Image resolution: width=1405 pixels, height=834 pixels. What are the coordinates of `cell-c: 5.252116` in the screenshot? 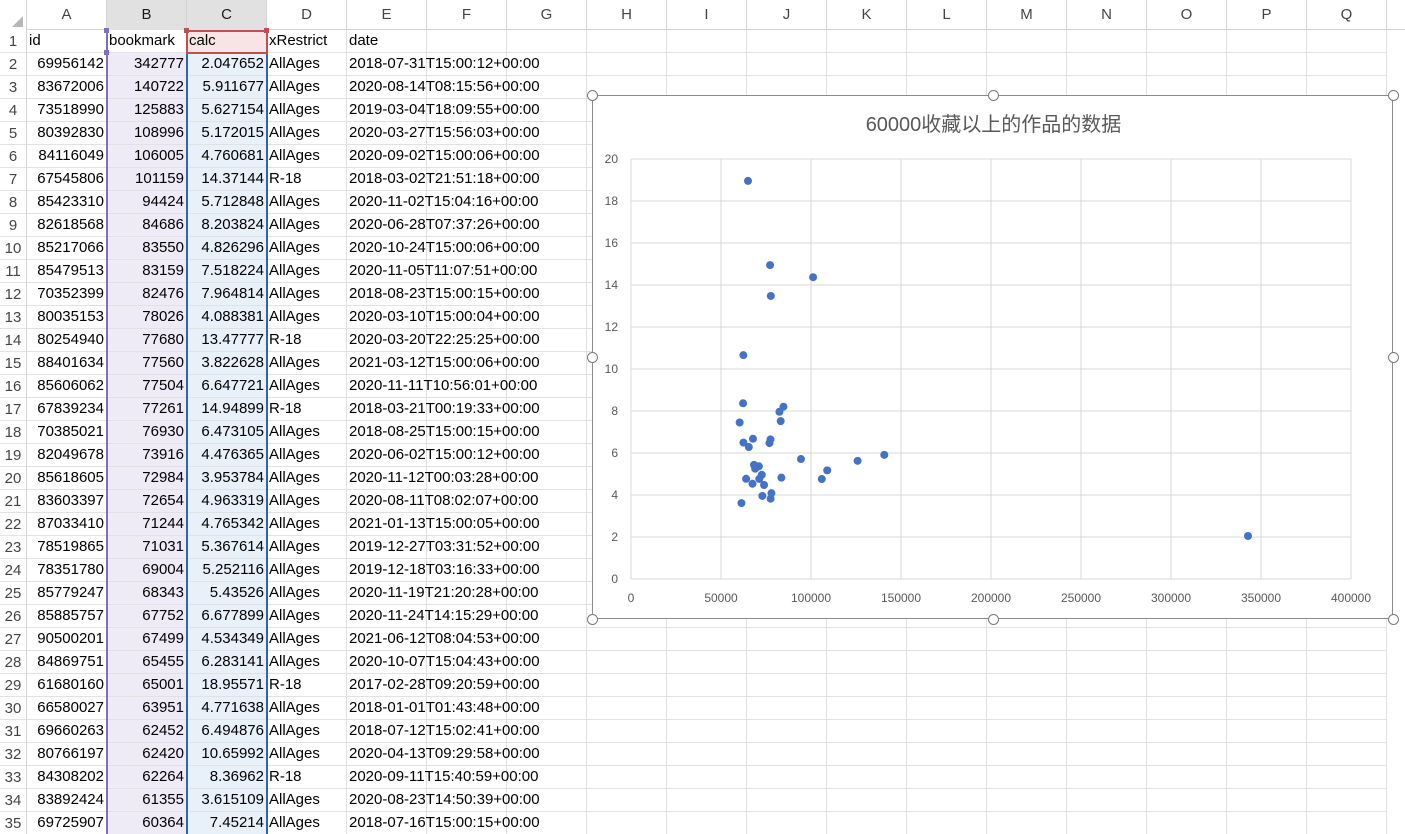 It's located at (227, 570).